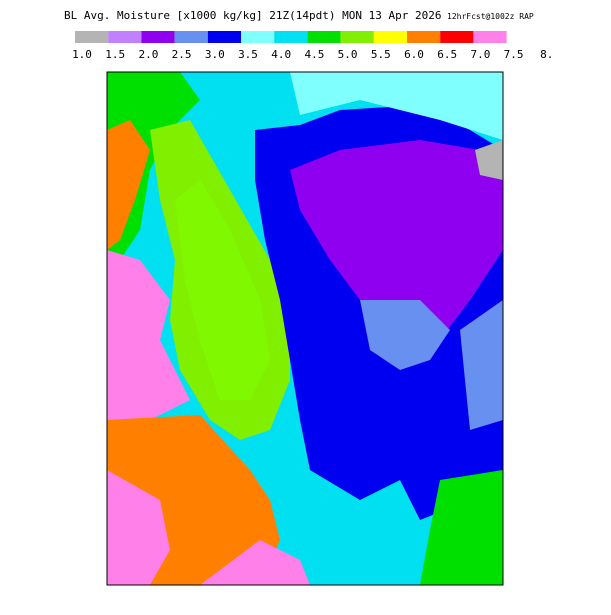 This screenshot has width=611, height=615. I want to click on colorbar-label: 6.0, so click(414, 54).